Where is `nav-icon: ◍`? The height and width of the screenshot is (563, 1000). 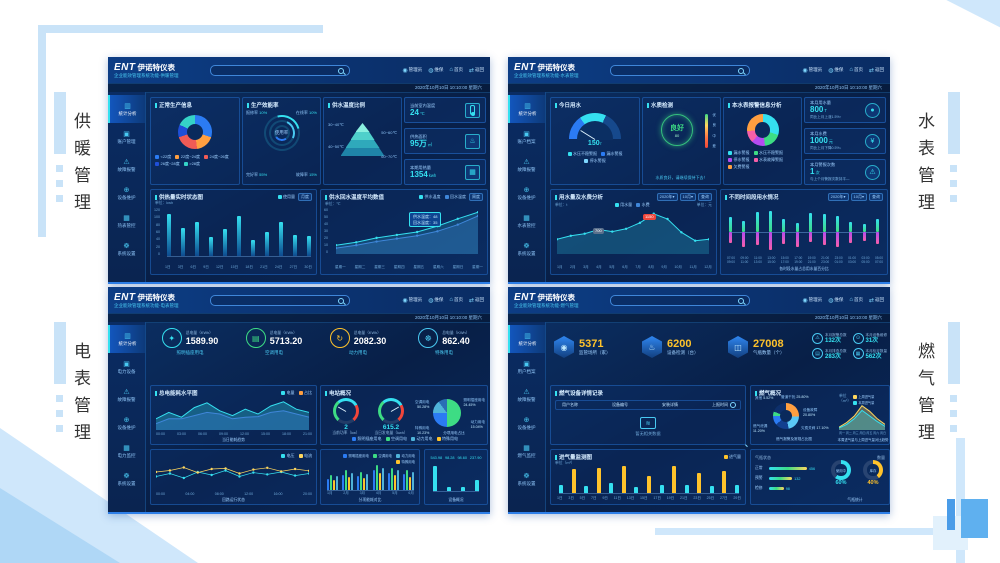 nav-icon: ◍ is located at coordinates (431, 300).